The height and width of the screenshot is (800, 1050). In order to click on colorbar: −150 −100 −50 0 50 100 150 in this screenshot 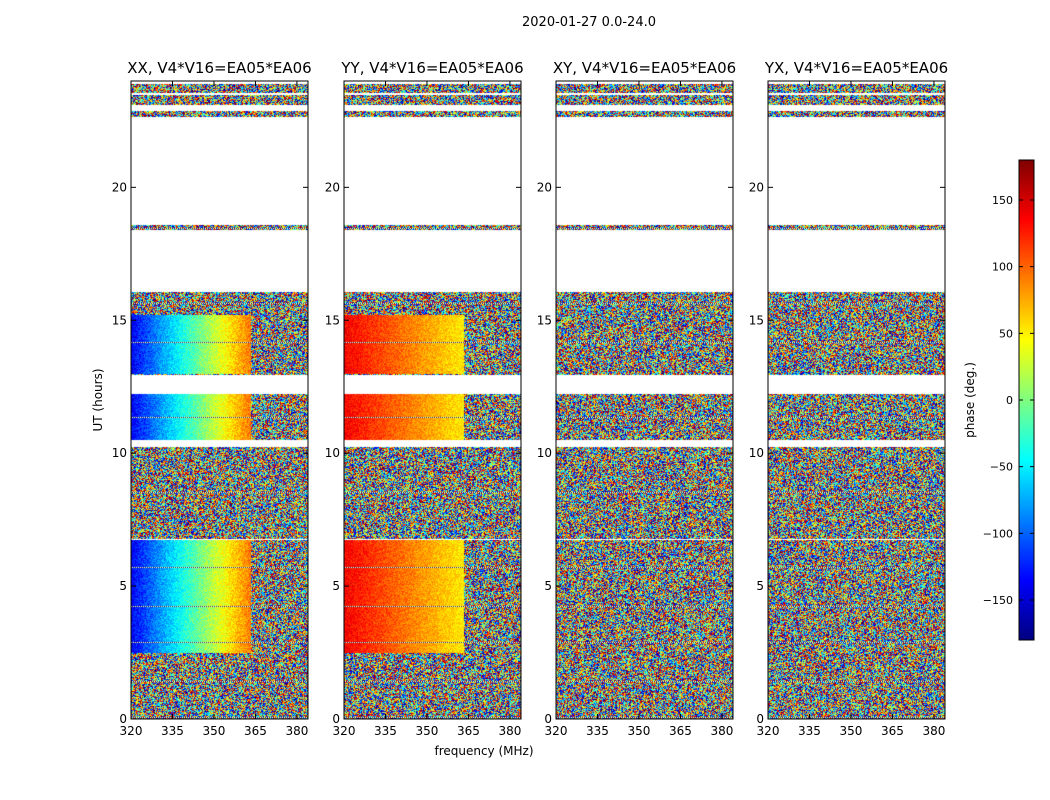, I will do `click(1009, 400)`.